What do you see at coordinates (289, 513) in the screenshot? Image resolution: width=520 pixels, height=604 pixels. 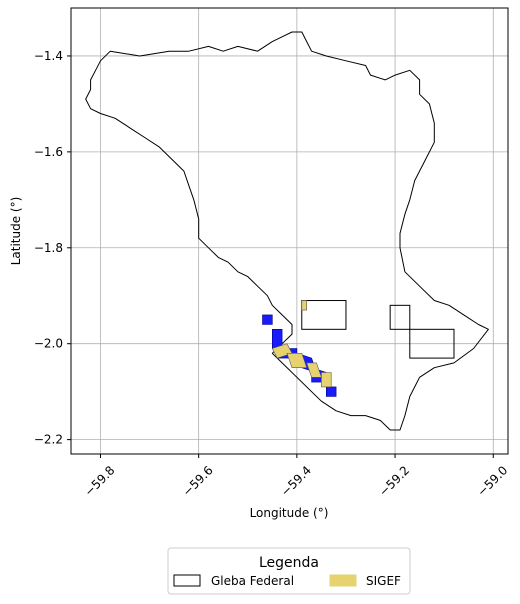 I see `x-axis-label: Longitude (°)` at bounding box center [289, 513].